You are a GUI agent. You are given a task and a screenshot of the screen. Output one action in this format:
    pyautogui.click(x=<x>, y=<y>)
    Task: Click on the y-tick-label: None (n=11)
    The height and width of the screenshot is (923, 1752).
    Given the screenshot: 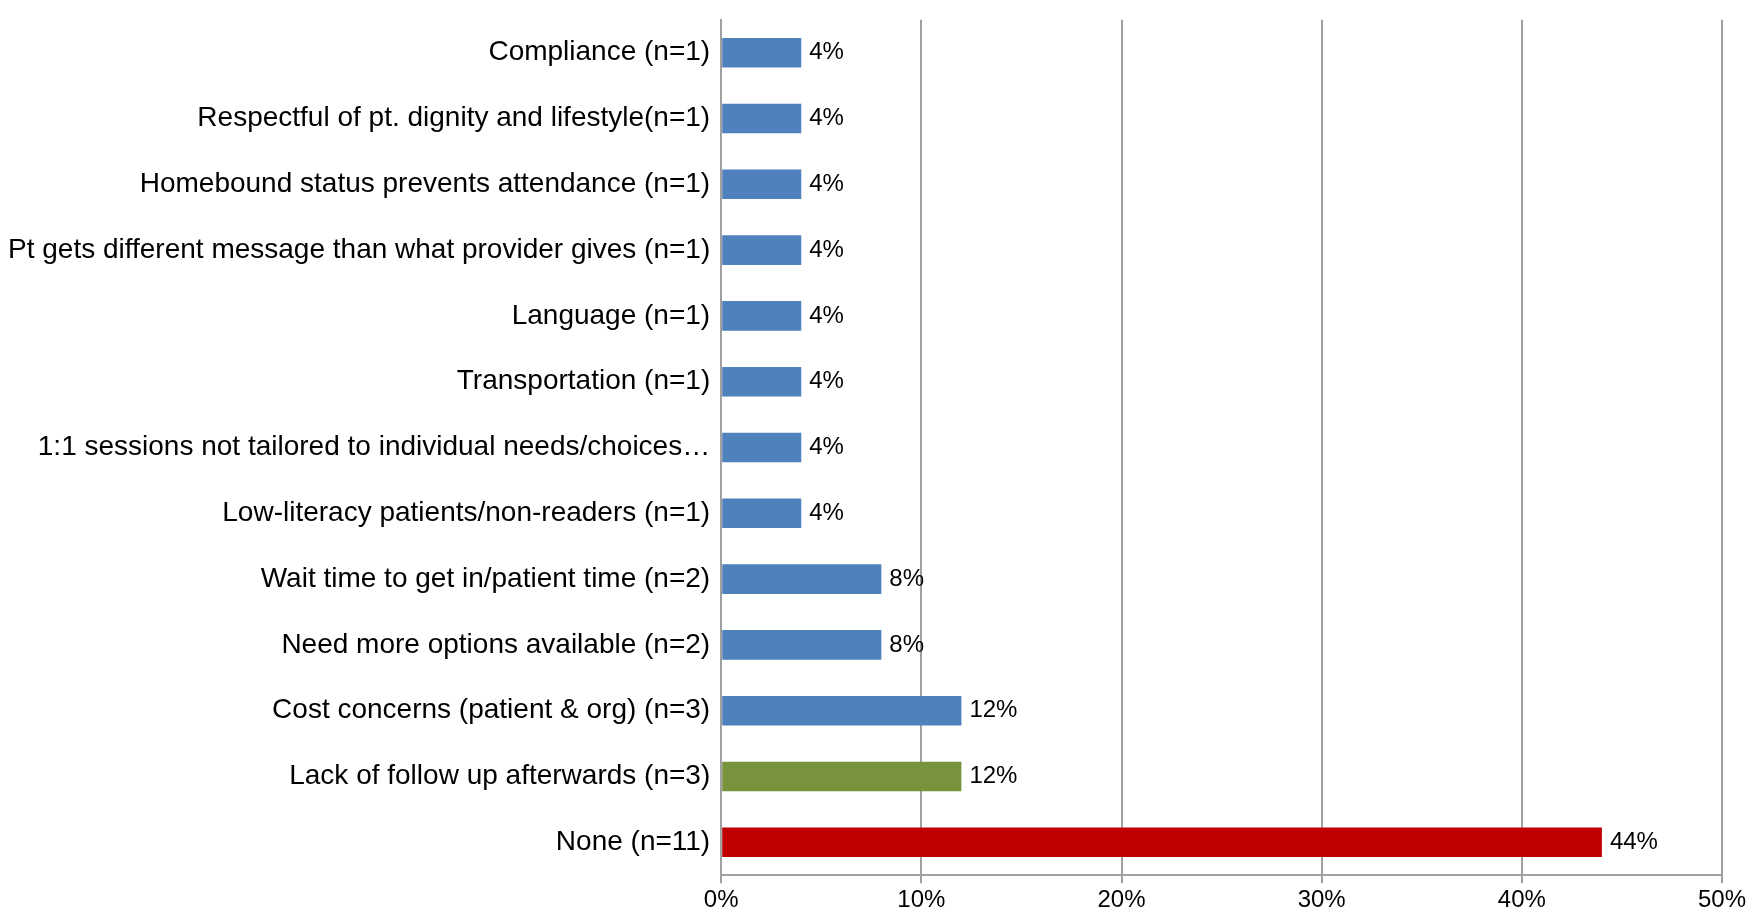 What is the action you would take?
    pyautogui.click(x=633, y=841)
    